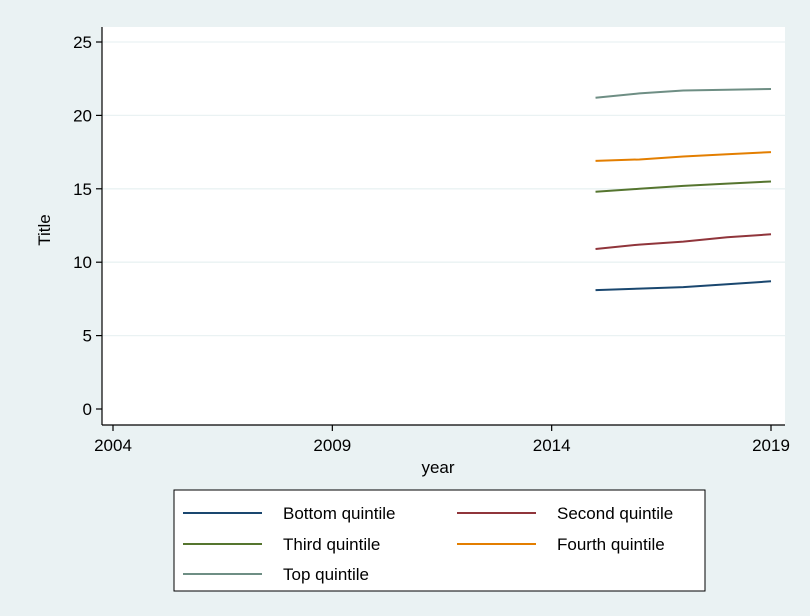  Describe the element at coordinates (331, 544) in the screenshot. I see `legend-label: Third quintile` at that location.